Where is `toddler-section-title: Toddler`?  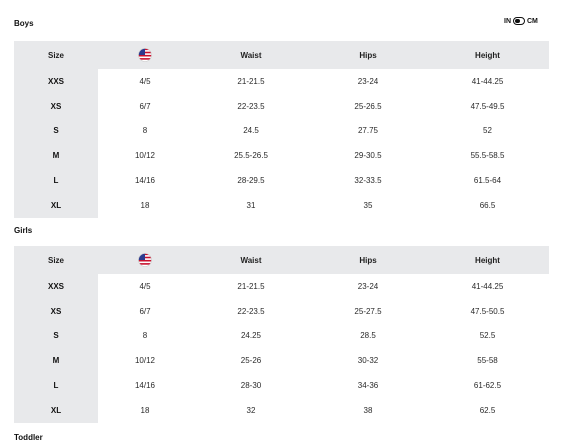
toddler-section-title: Toddler is located at coordinates (28, 437).